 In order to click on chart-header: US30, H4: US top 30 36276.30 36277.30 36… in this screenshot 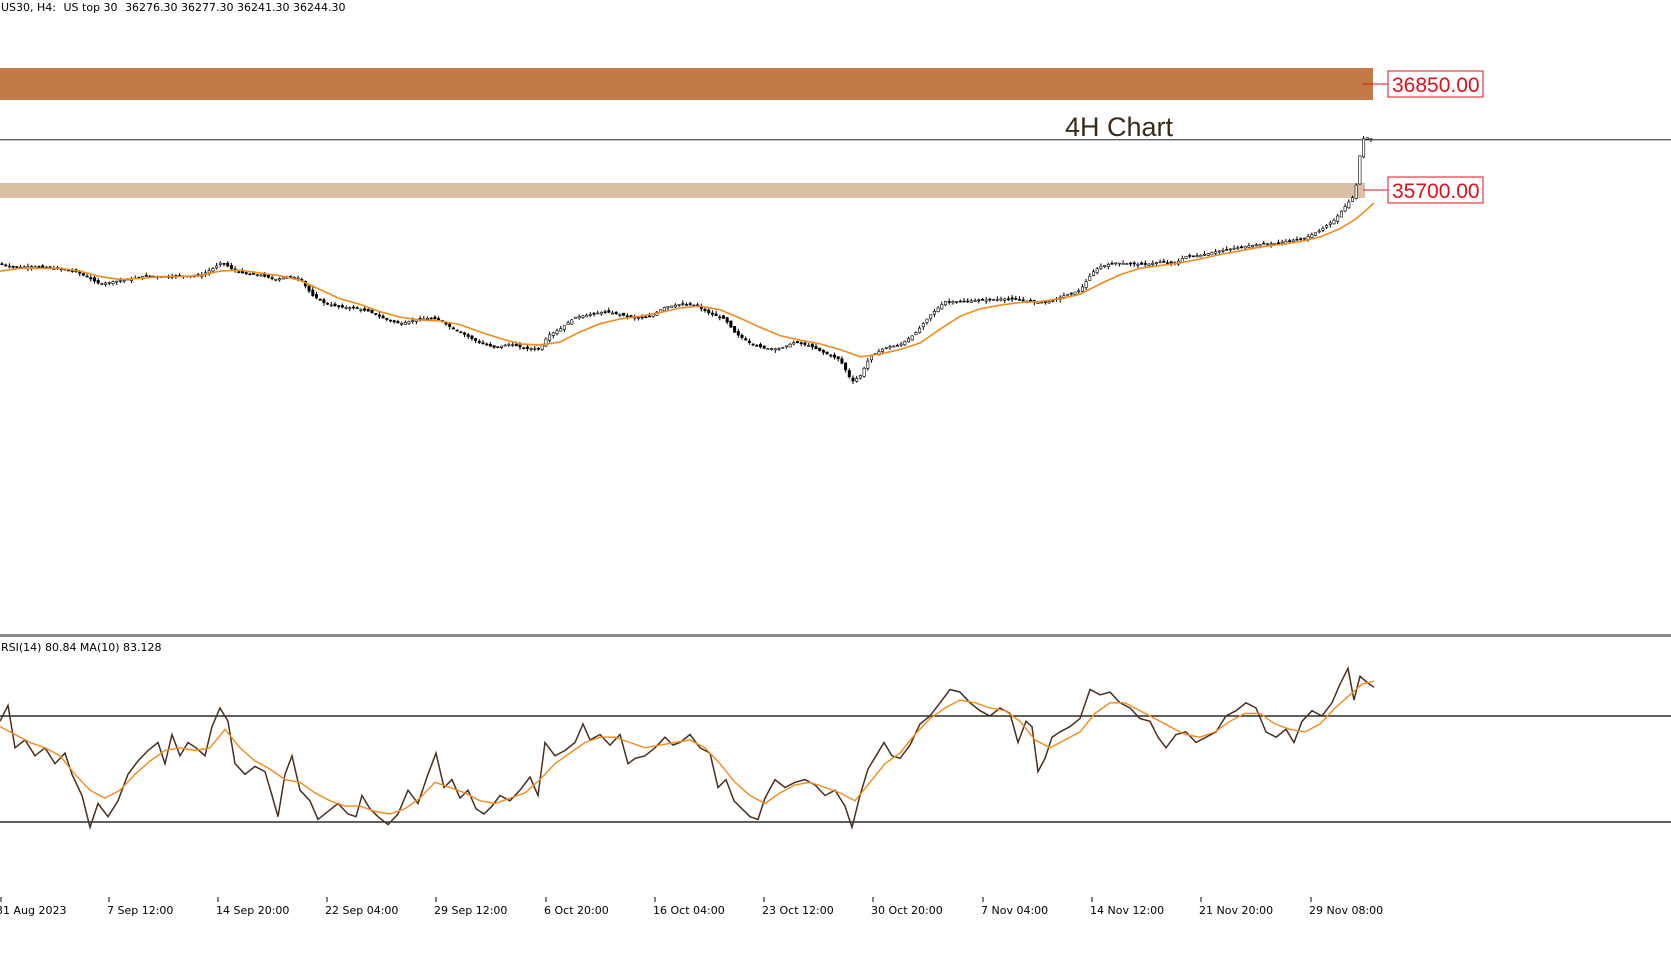, I will do `click(173, 7)`.